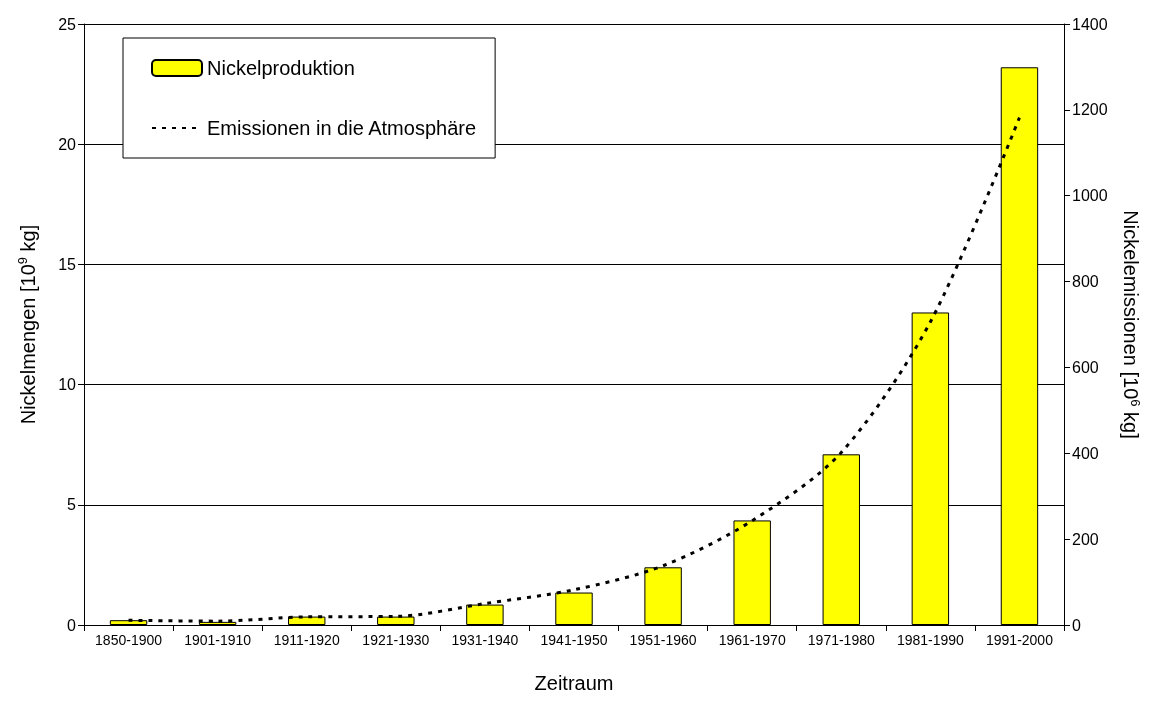  I want to click on y-tick-label: 5, so click(72, 505).